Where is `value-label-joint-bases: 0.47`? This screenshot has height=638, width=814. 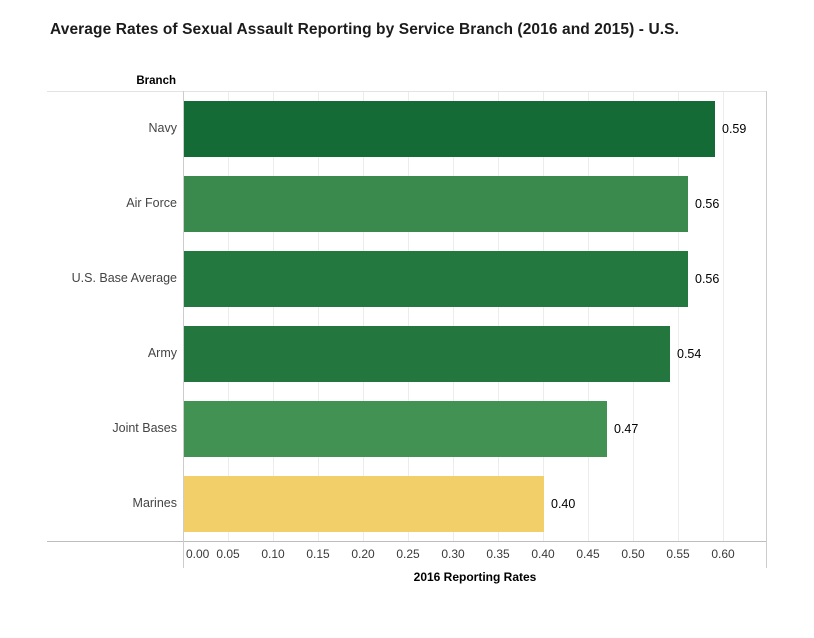
value-label-joint-bases: 0.47 is located at coordinates (626, 429).